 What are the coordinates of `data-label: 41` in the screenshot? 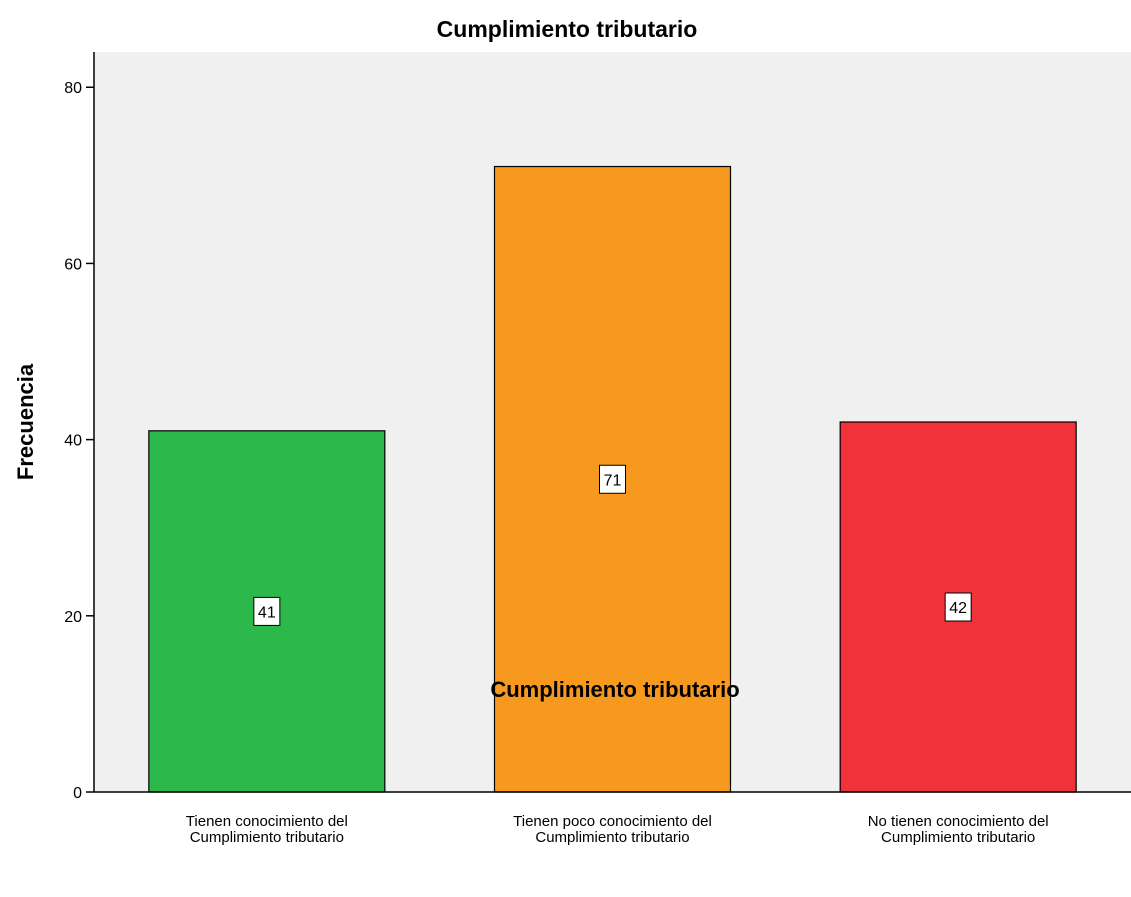 It's located at (267, 612).